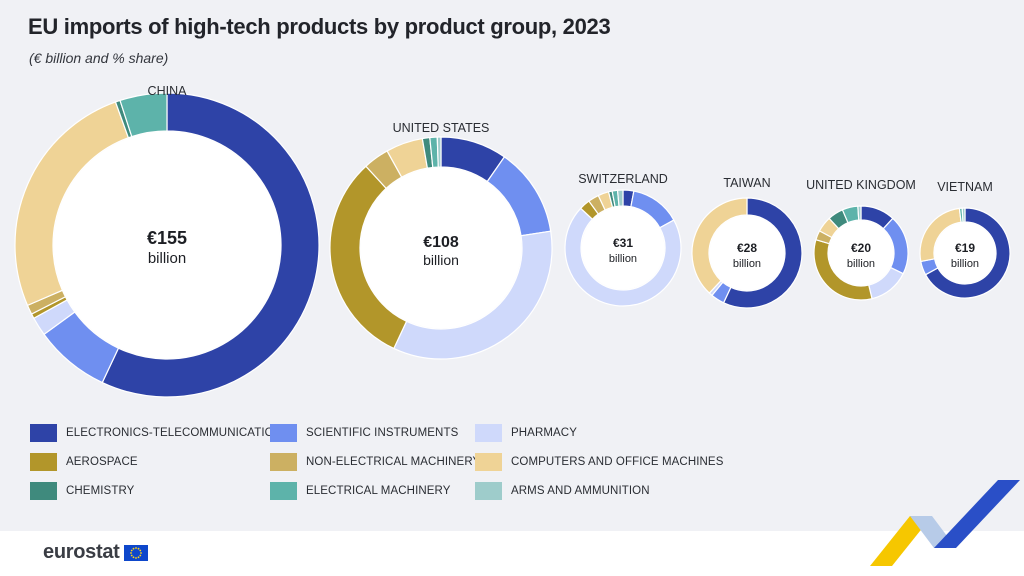 The width and height of the screenshot is (1024, 576). I want to click on legend-label: CHEMISTRY, so click(100, 491).